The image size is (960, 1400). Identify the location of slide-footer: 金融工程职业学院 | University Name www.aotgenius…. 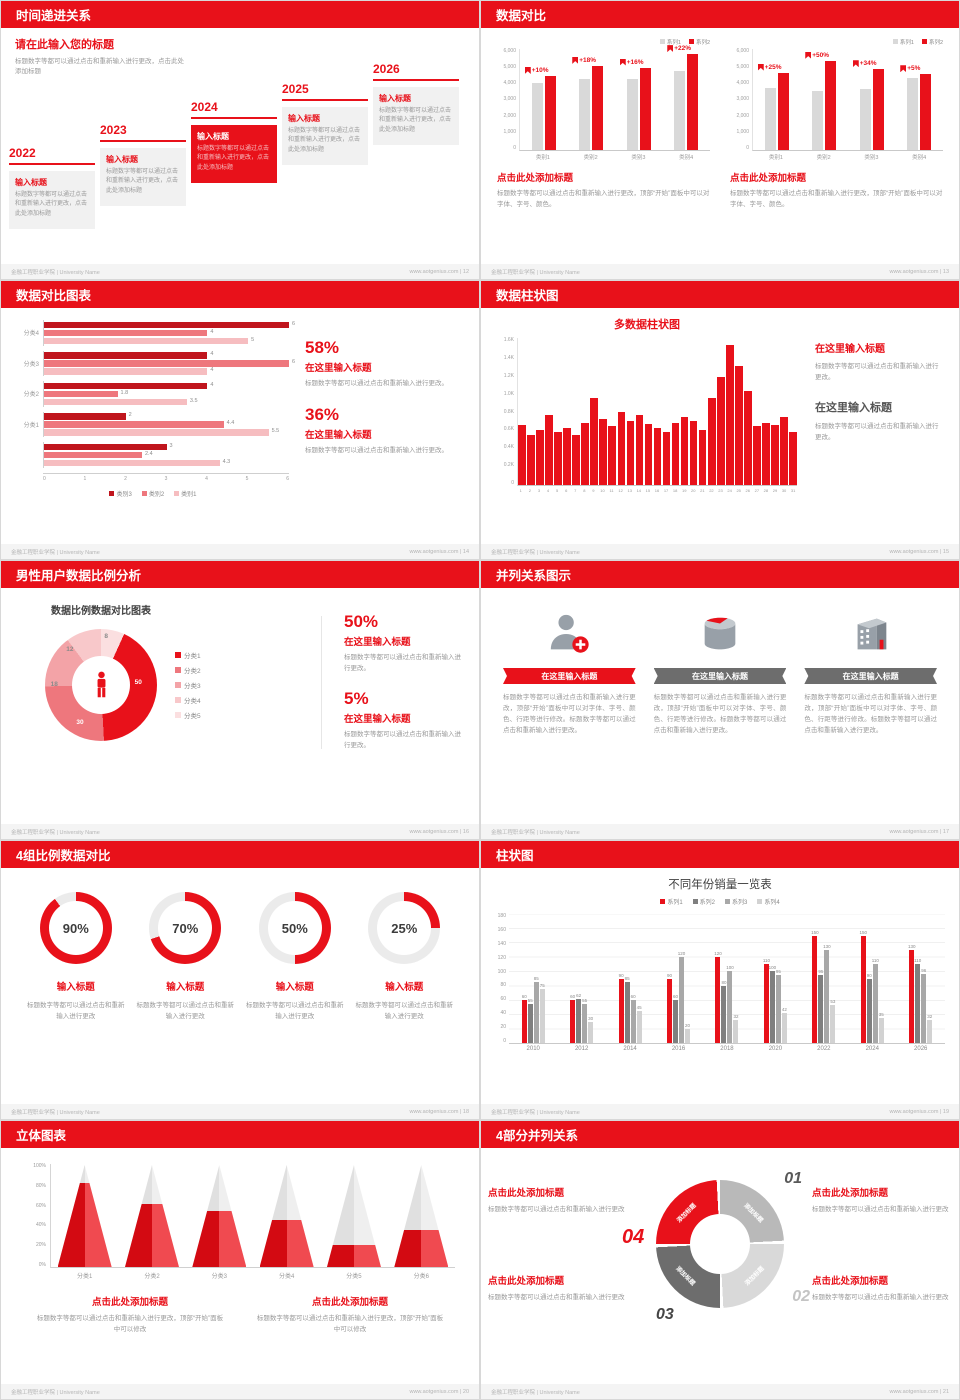
(720, 1391).